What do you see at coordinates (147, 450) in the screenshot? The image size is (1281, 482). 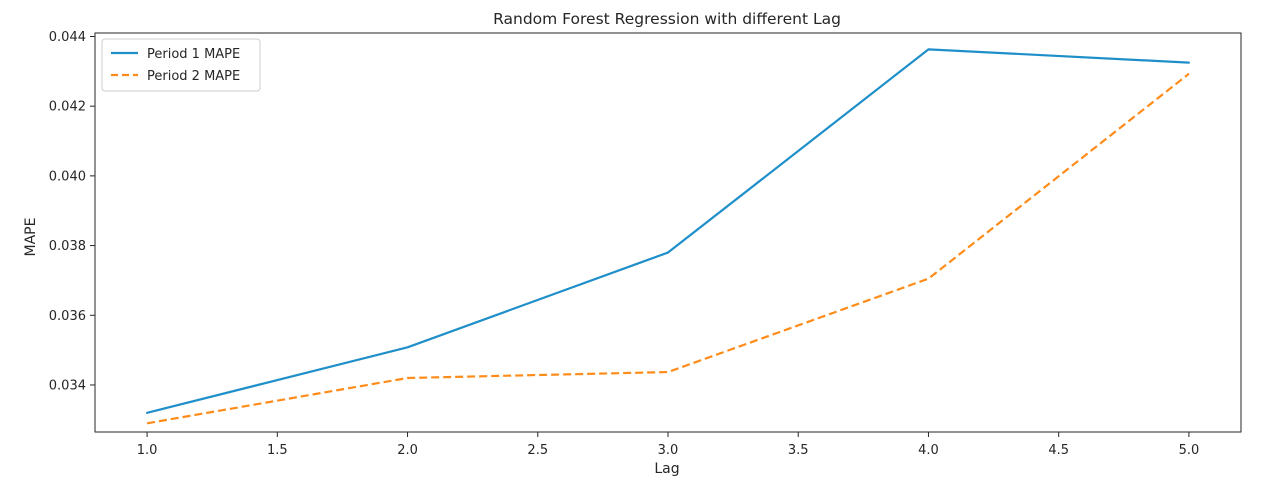 I see `x-tick-label: 1.0` at bounding box center [147, 450].